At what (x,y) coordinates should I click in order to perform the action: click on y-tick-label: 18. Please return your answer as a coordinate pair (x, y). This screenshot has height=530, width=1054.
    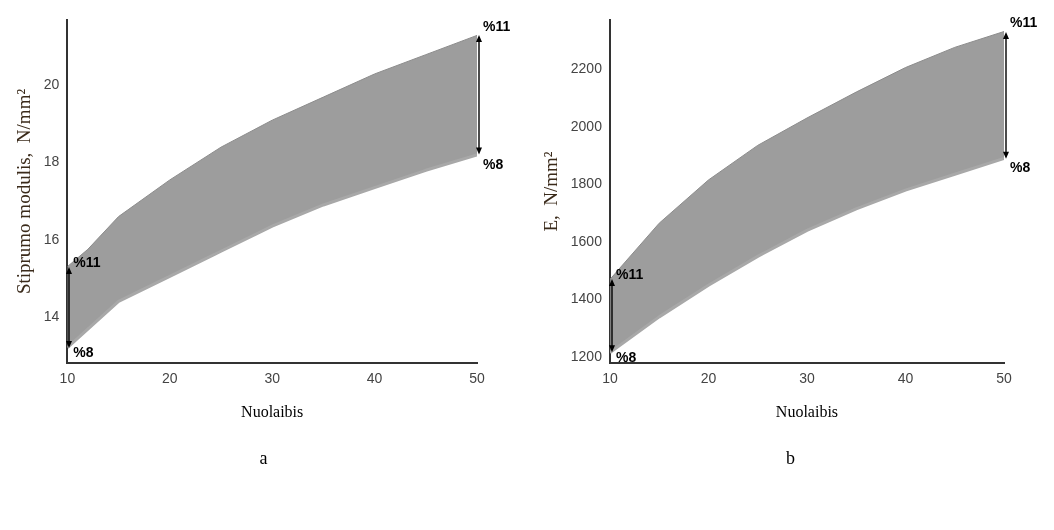
    Looking at the image, I should click on (51, 161).